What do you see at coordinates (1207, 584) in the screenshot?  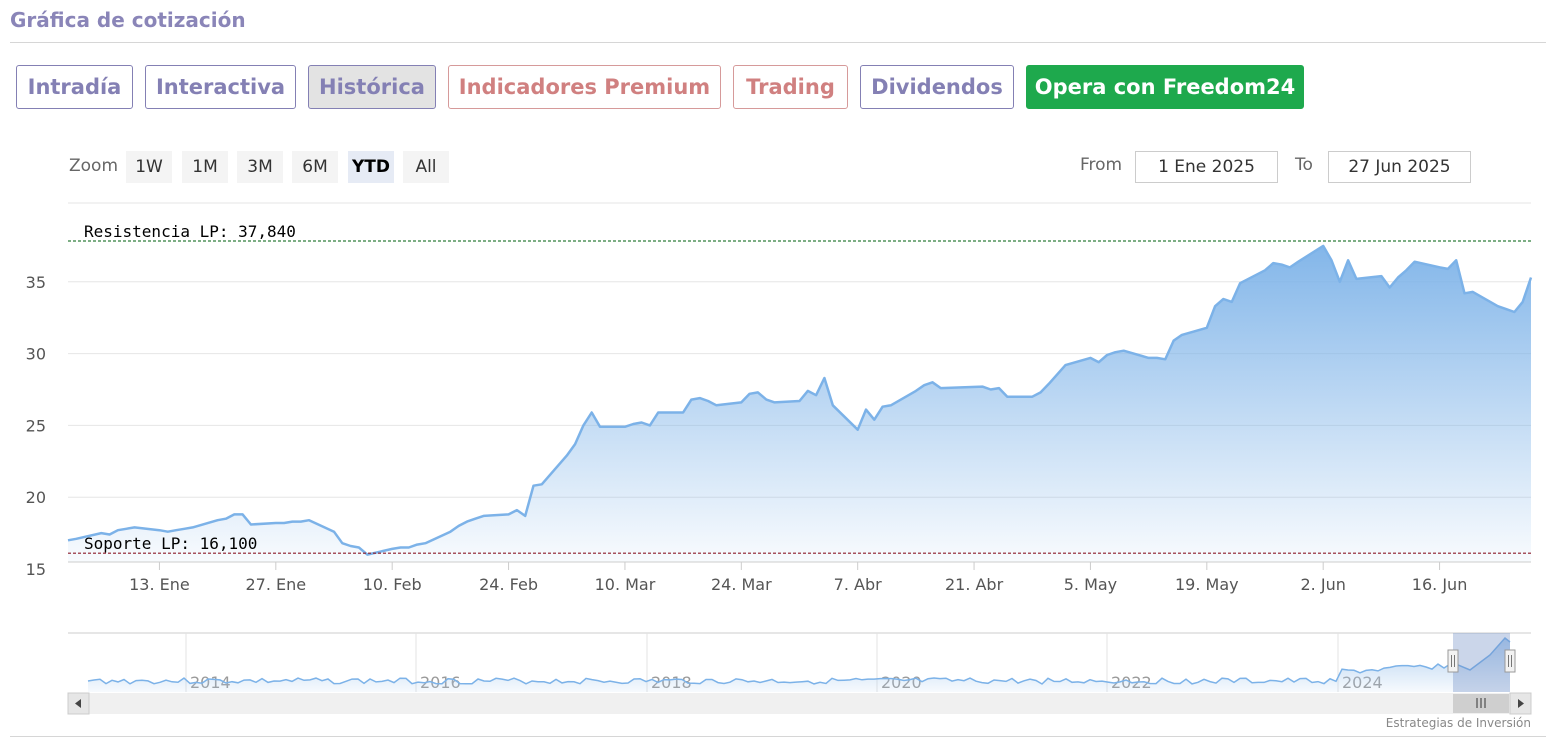 I see `x-tick-label: 19. May` at bounding box center [1207, 584].